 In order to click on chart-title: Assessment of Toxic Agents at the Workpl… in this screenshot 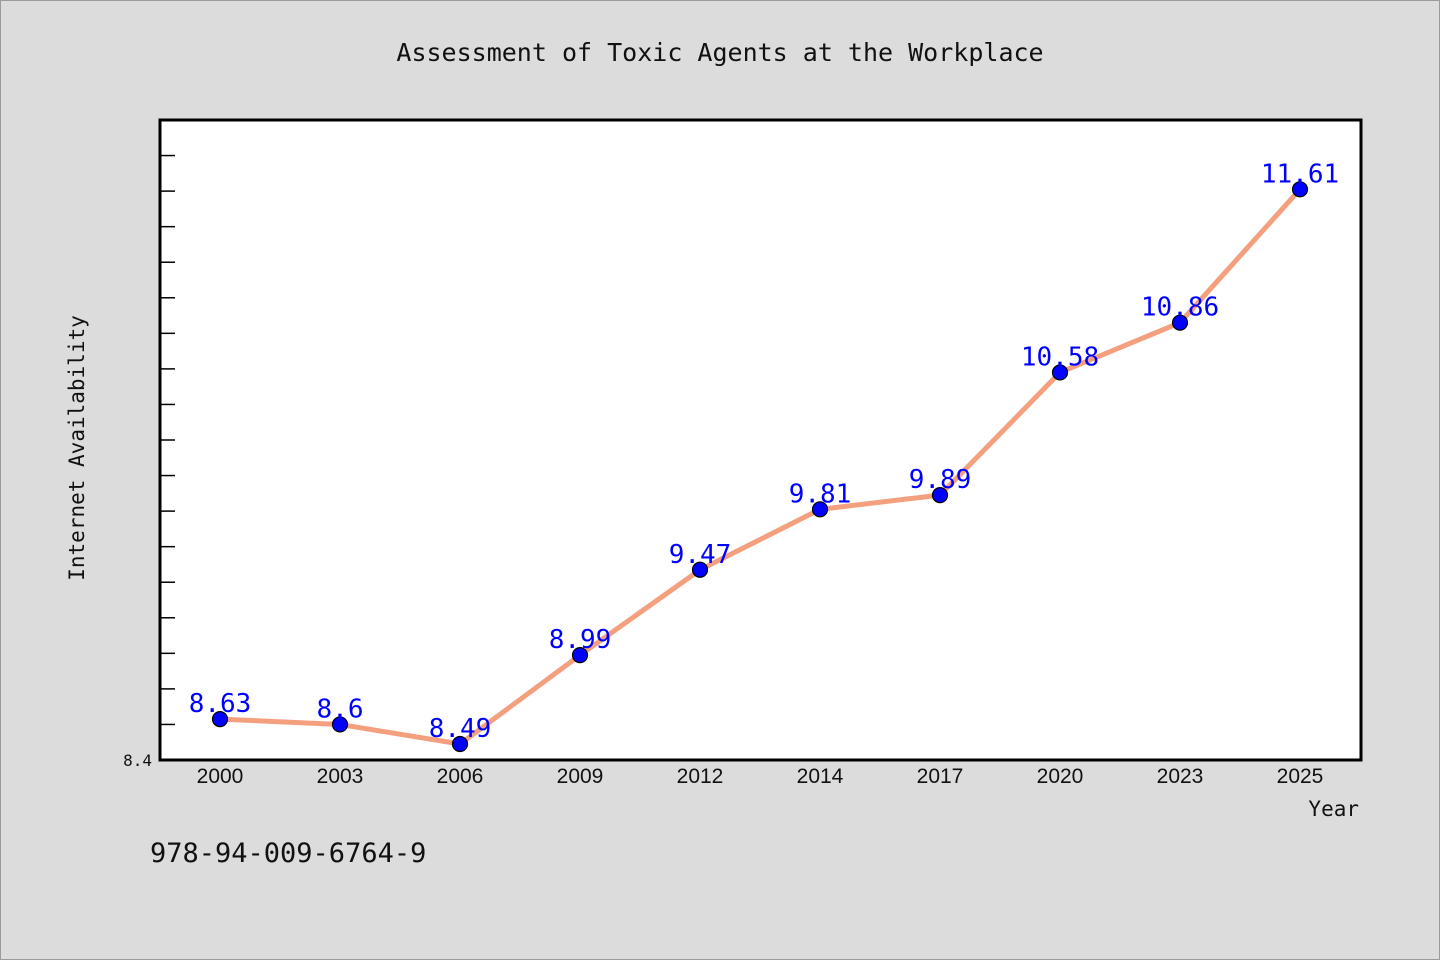, I will do `click(719, 52)`.